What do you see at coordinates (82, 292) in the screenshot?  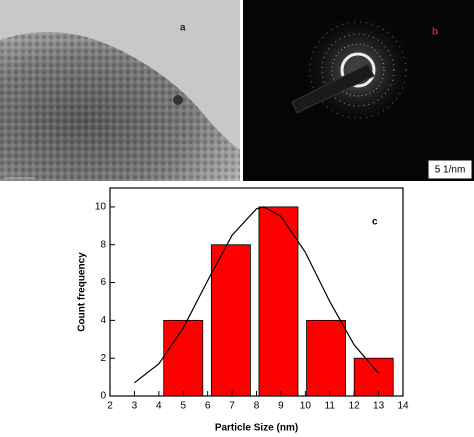 I see `y-axis-title: Count frequency` at bounding box center [82, 292].